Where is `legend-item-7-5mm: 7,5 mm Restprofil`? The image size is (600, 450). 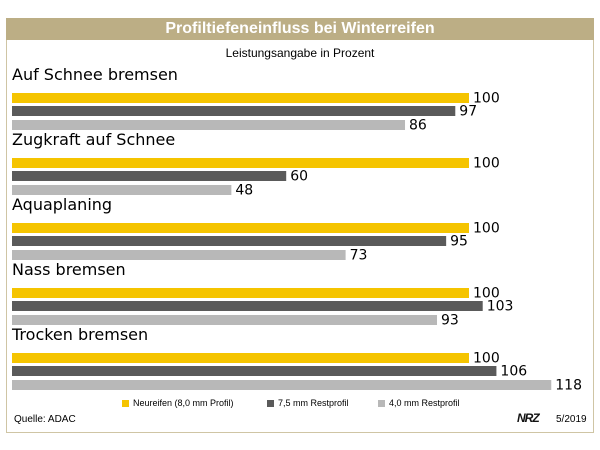
legend-item-7-5mm: 7,5 mm Restprofil is located at coordinates (308, 403).